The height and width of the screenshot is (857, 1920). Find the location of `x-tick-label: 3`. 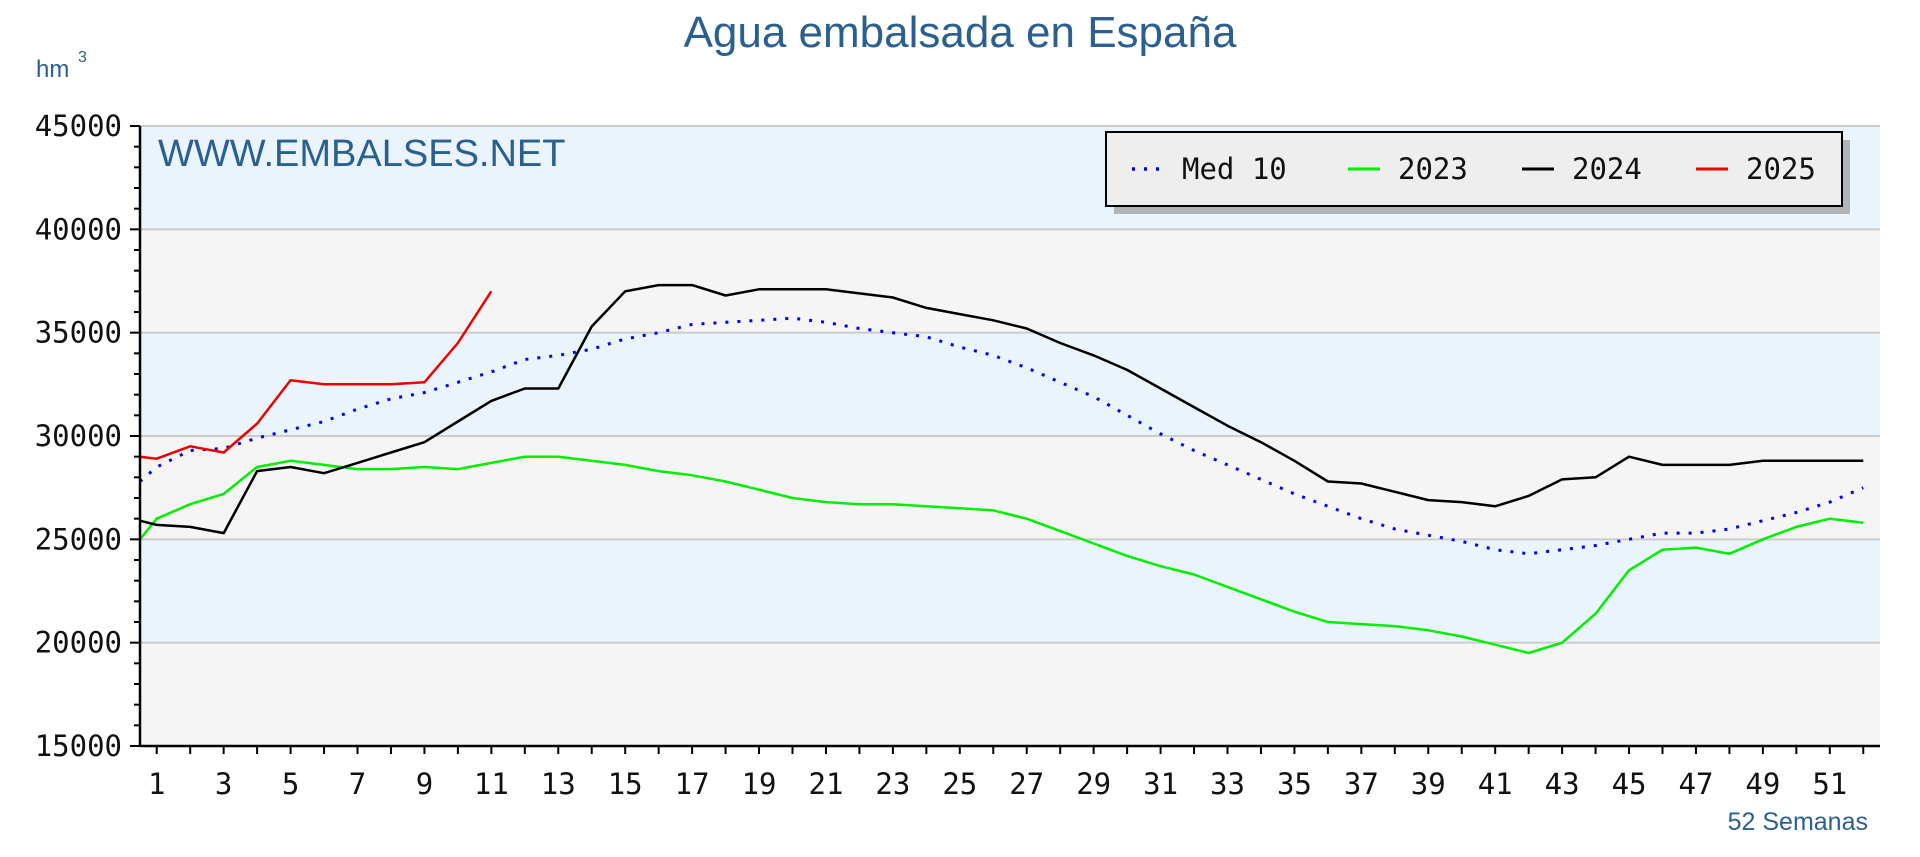

x-tick-label: 3 is located at coordinates (223, 784).